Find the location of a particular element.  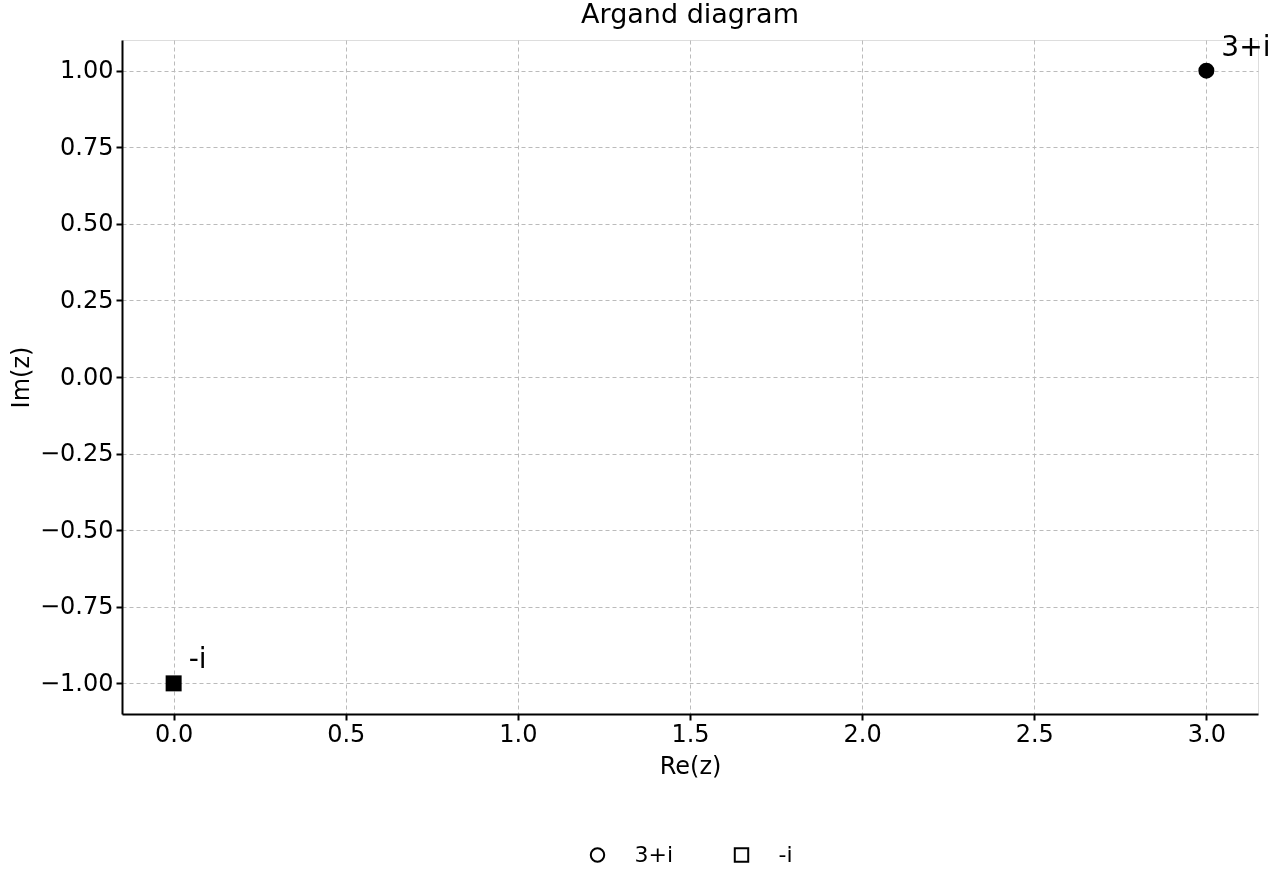

y-tick-label: −0.50 is located at coordinates (76, 529).